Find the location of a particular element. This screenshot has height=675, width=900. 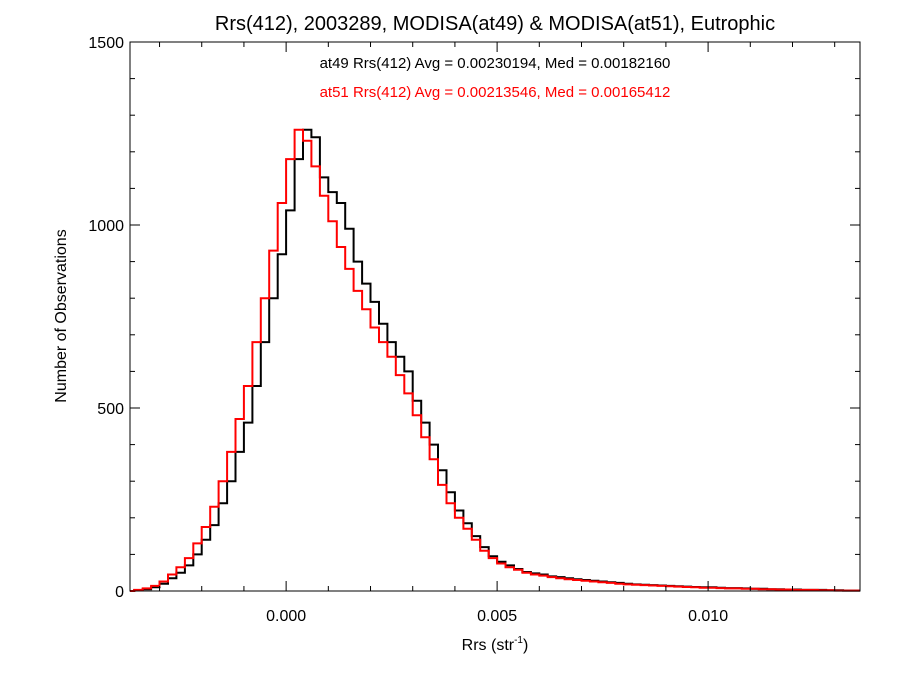

x-tick-label-1: 0.005 is located at coordinates (497, 616).